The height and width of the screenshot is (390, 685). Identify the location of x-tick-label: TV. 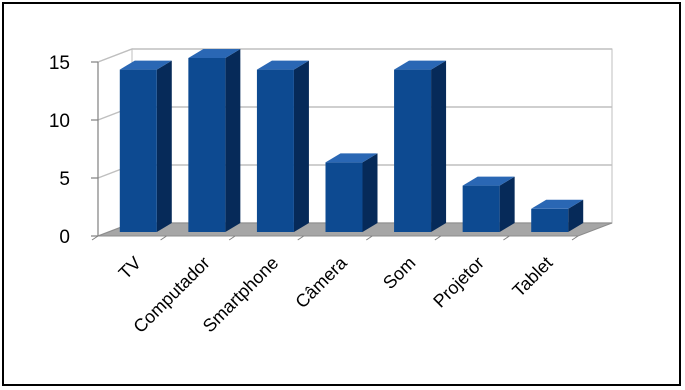
(130, 268).